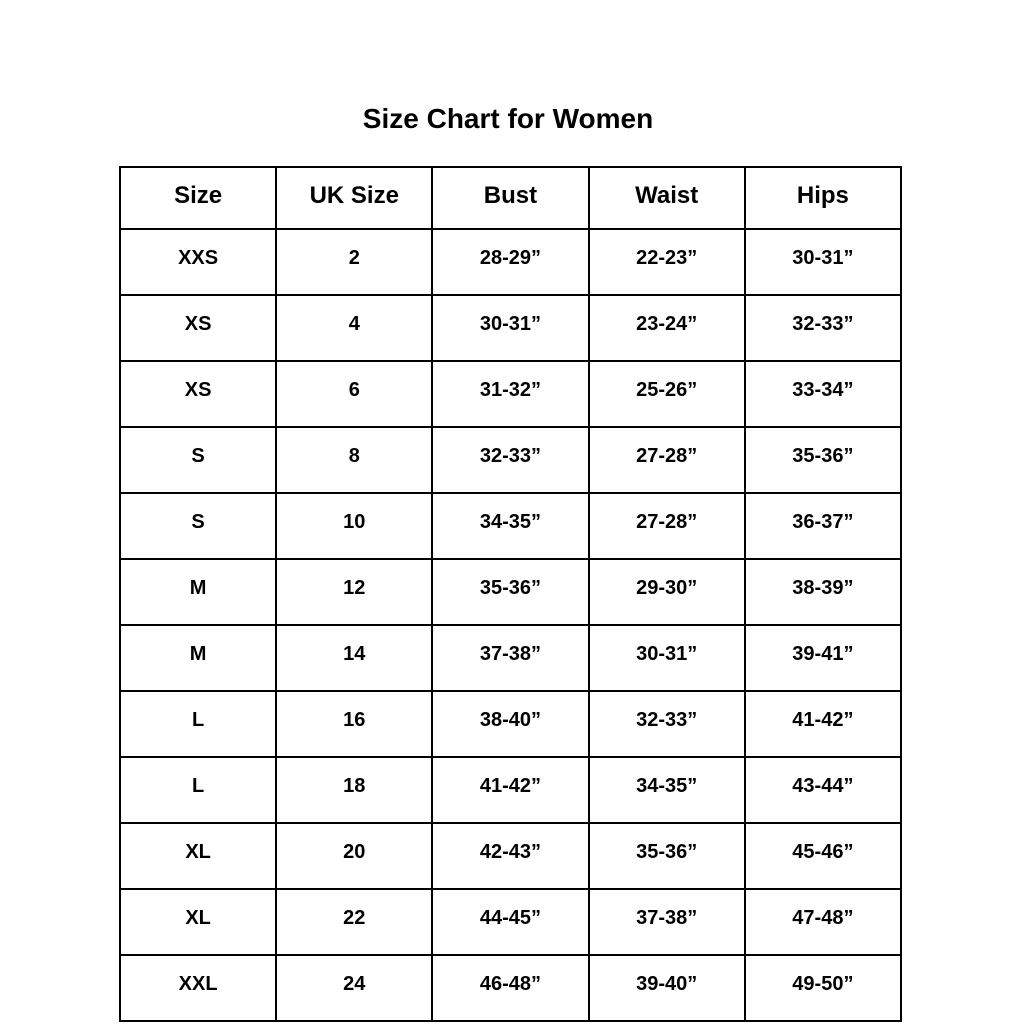  I want to click on uk-size-cell: 22, so click(354, 922).